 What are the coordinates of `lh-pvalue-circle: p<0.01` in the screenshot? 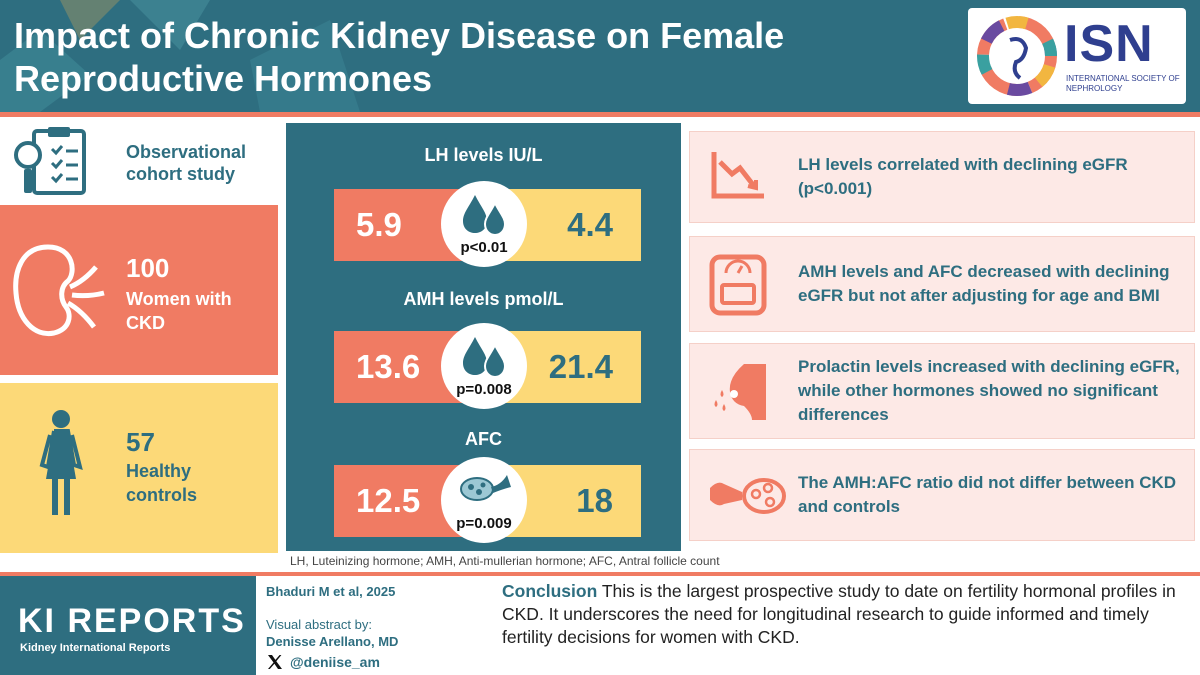 It's located at (484, 224).